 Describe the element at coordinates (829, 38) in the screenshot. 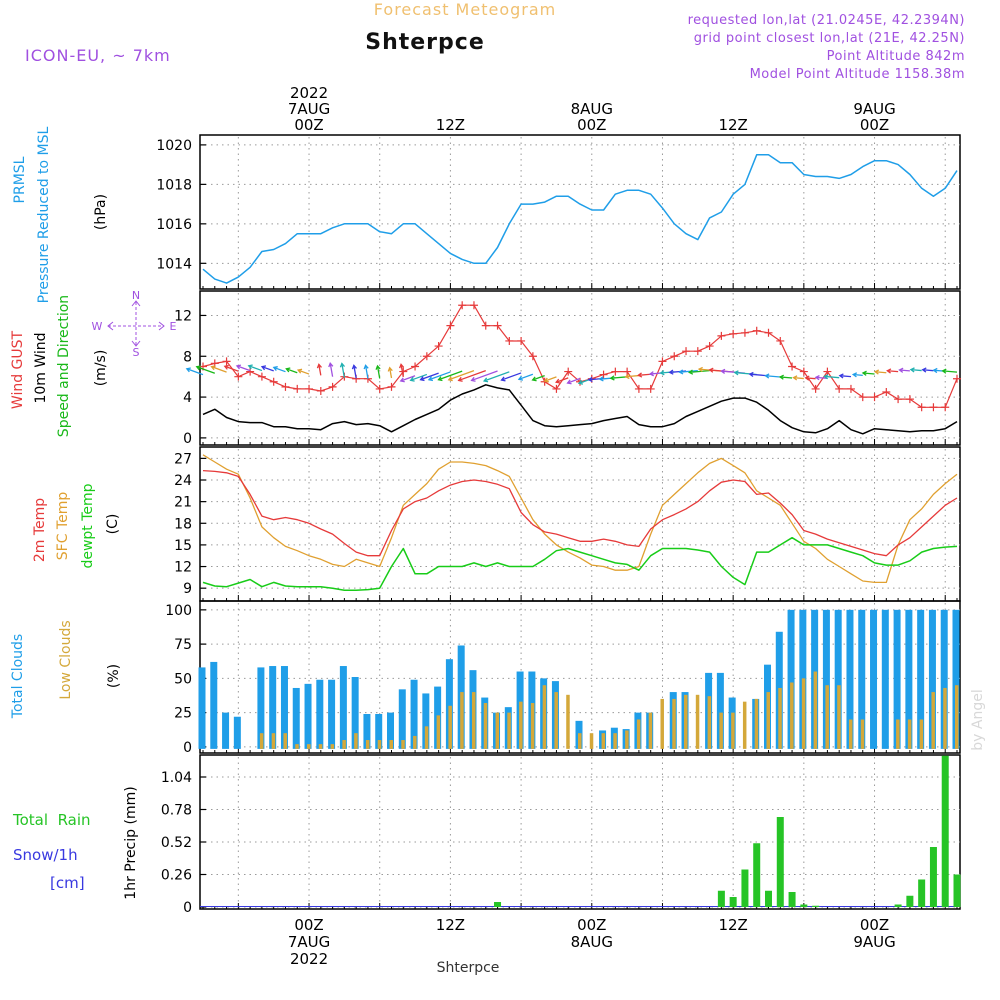

I see `grid-point-coords: grid point closest lon,lat (21E, 42.25N)` at that location.